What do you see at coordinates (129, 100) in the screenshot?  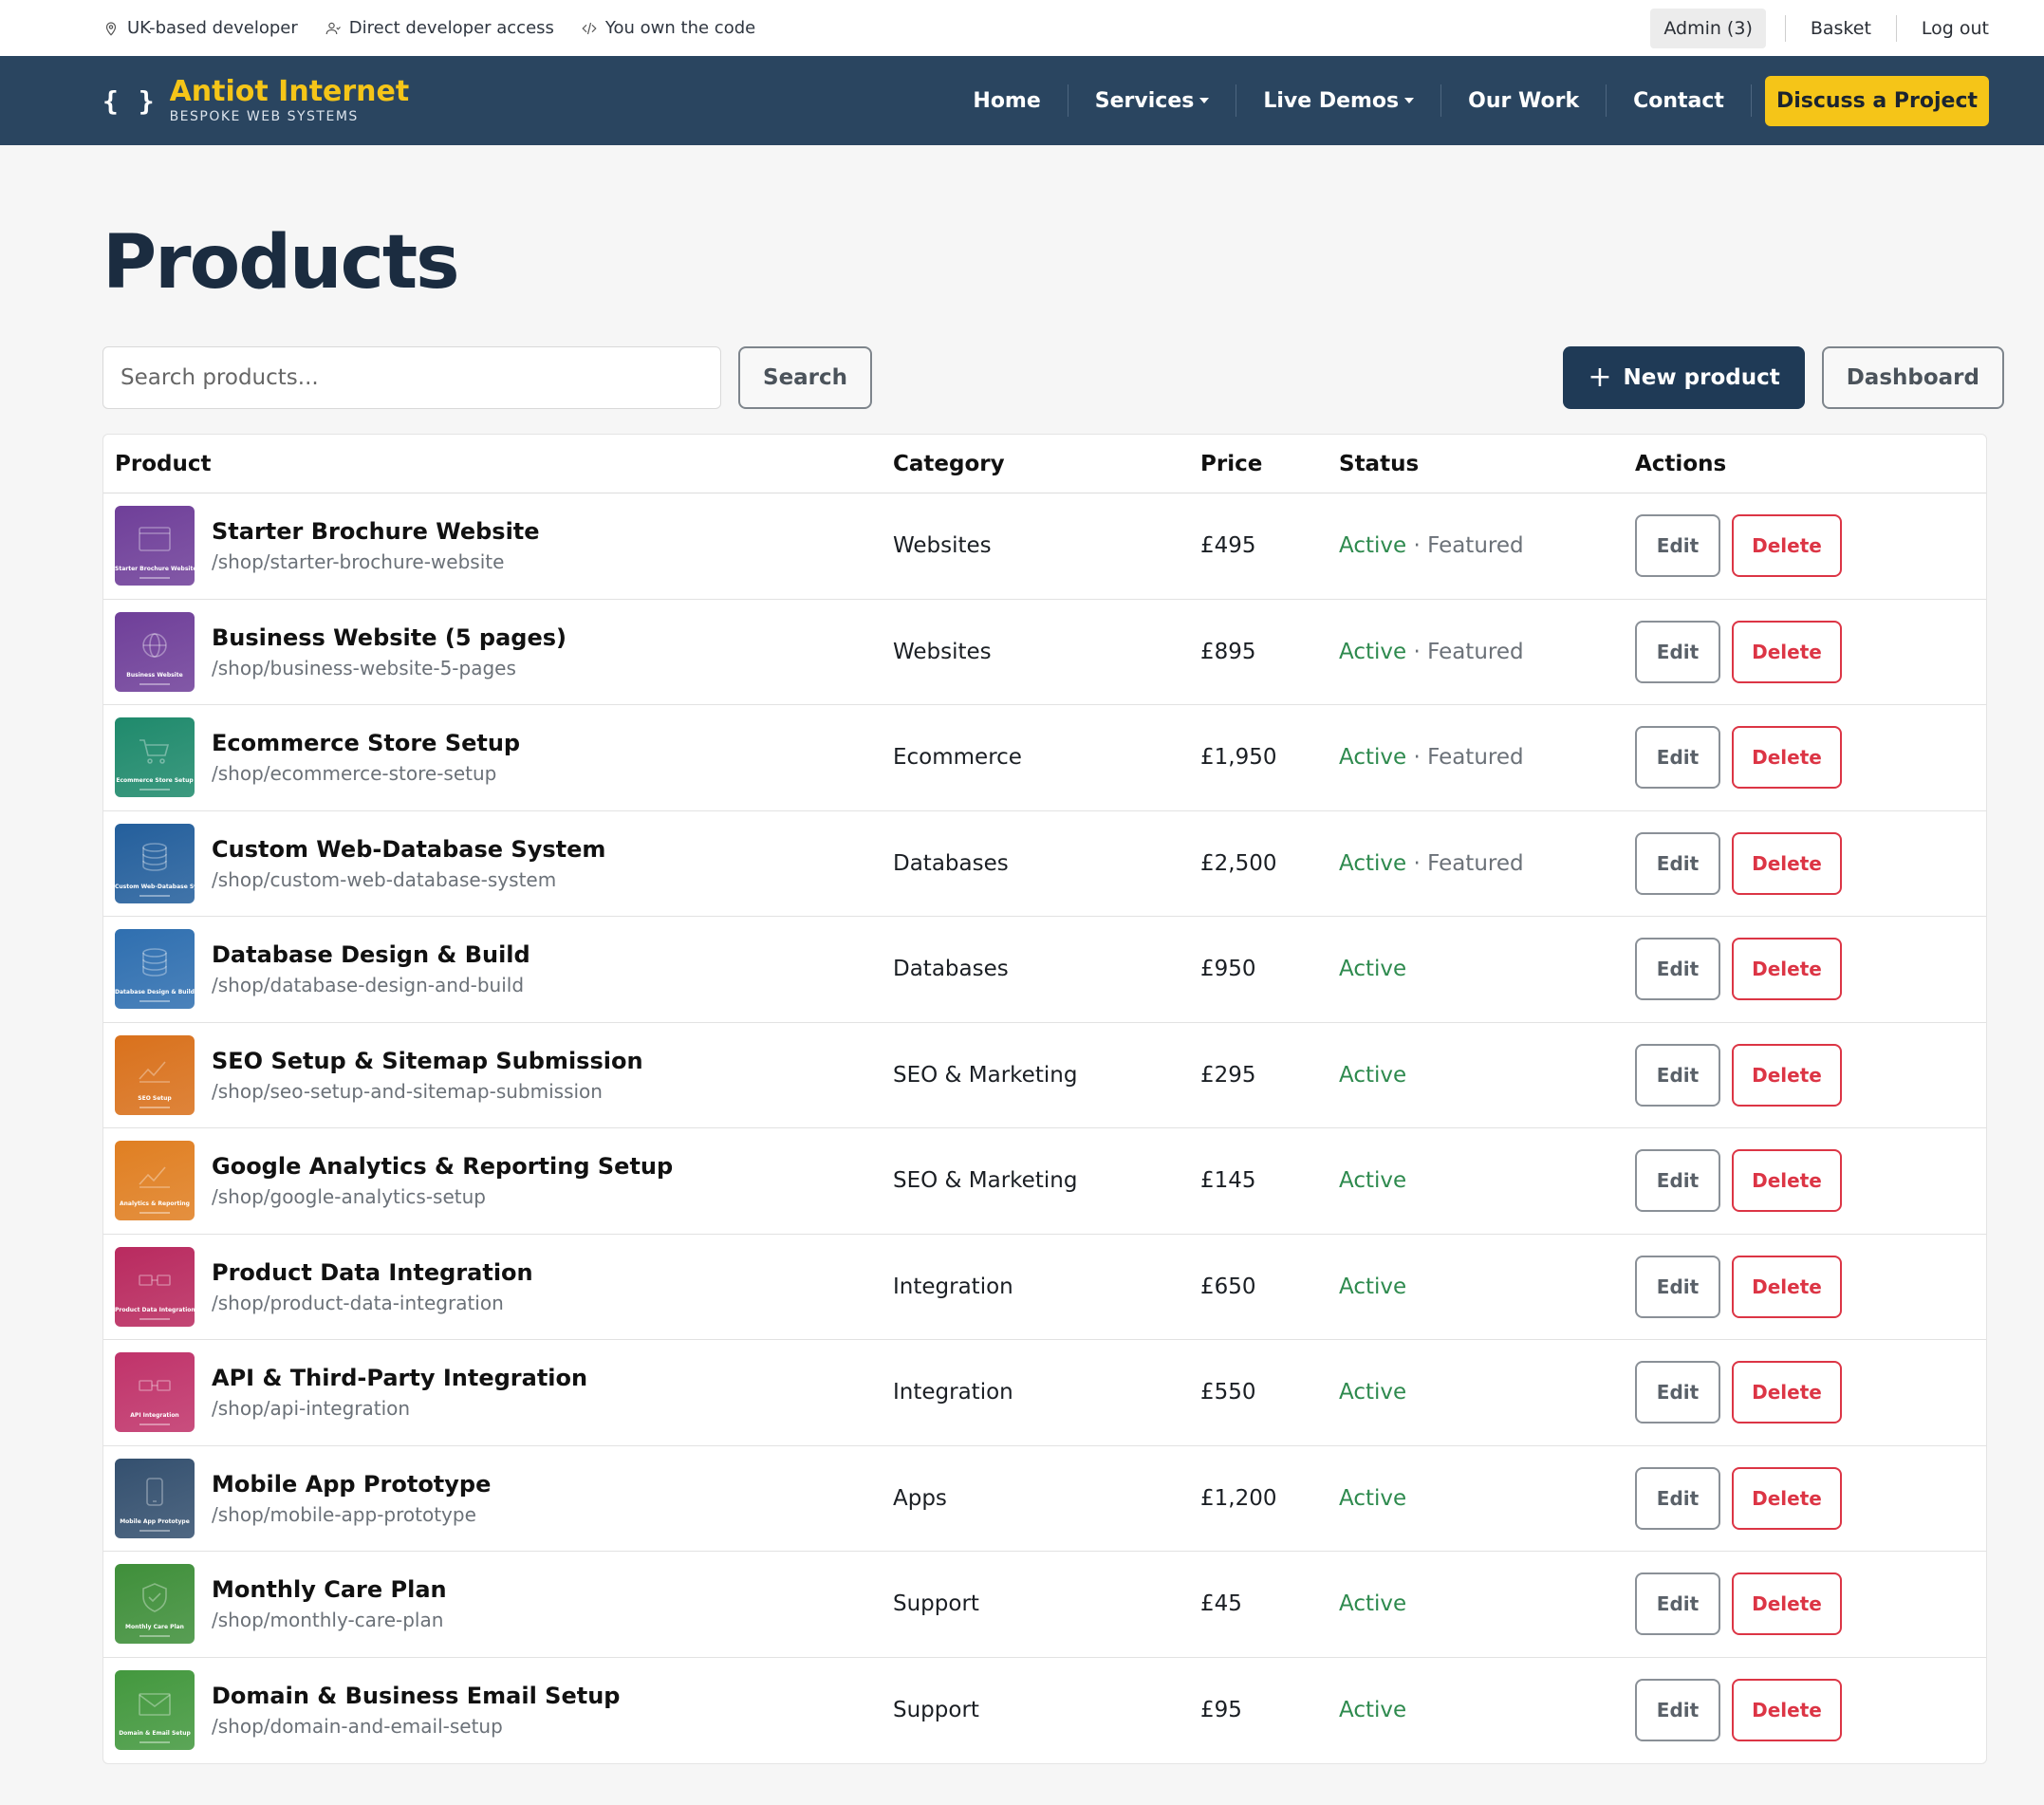 I see `braces-icon: { }` at bounding box center [129, 100].